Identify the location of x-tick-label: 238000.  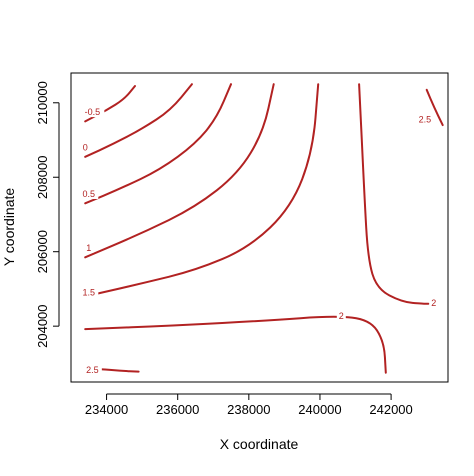
(248, 409).